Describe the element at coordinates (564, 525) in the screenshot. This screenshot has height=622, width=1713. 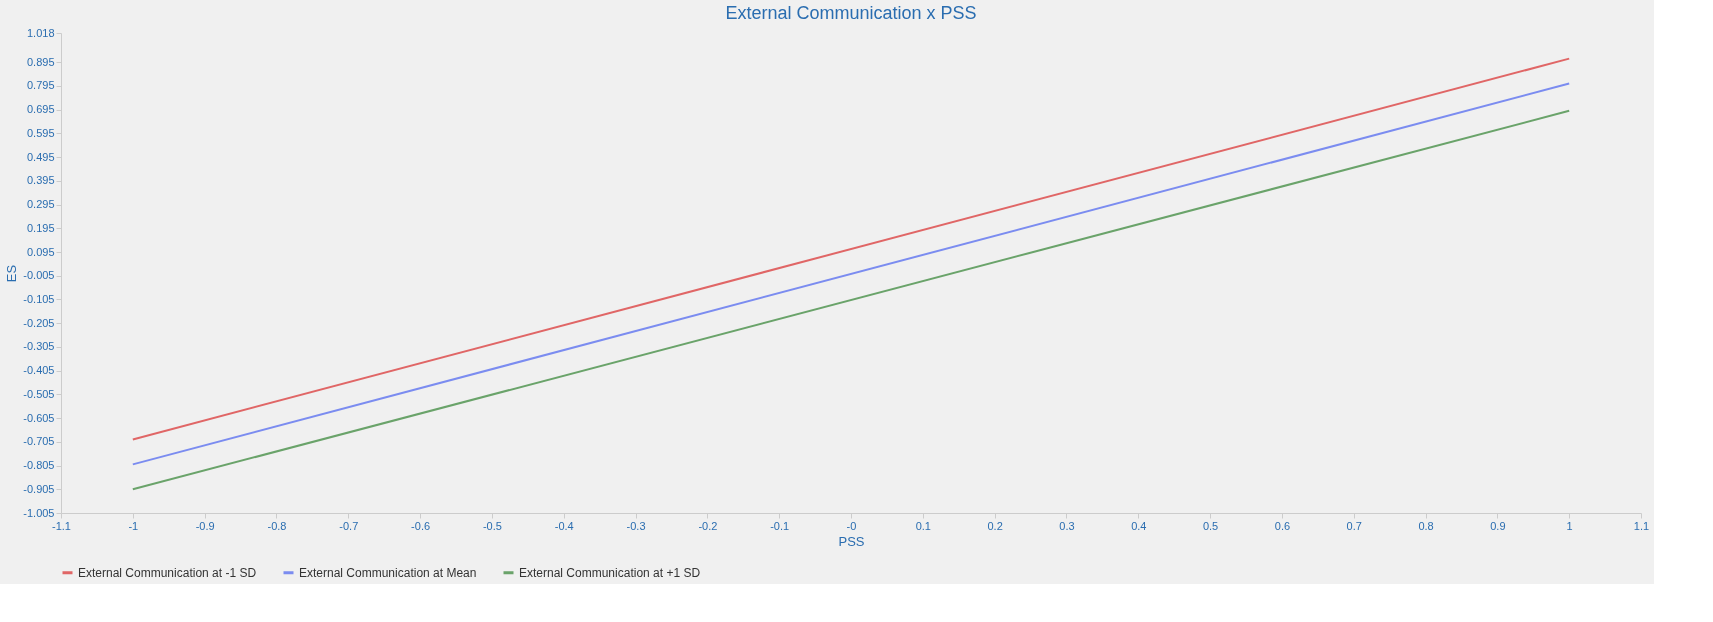
I see `x-tick-label: -0.4` at that location.